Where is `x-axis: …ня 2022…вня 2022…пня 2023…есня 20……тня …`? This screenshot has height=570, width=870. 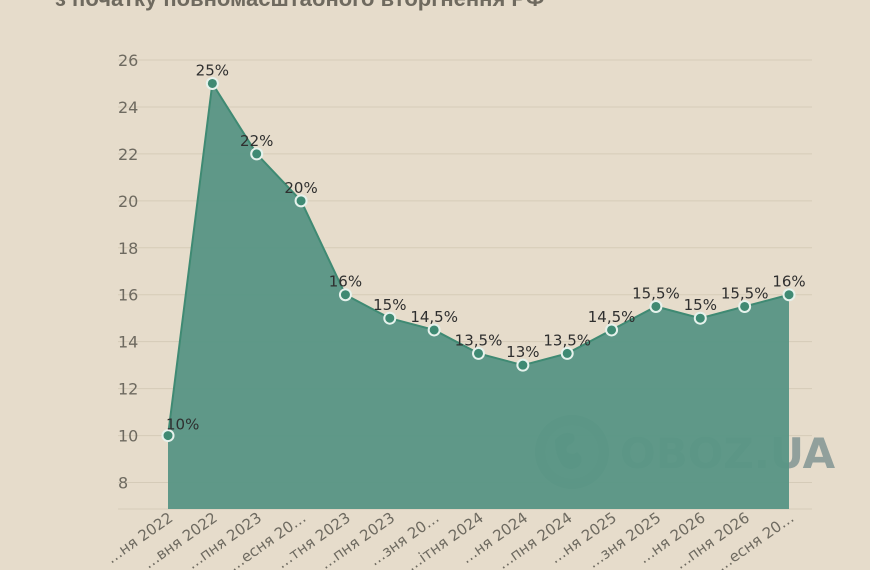 x-axis: …ня 2022…вня 2022…пня 2023…есня 20……тня … is located at coordinates (450, 539).